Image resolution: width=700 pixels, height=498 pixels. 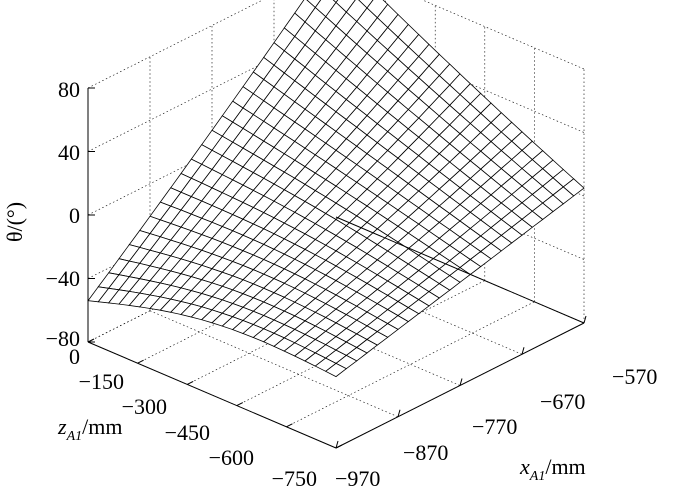 What do you see at coordinates (63, 338) in the screenshot?
I see `z-tick-label: −80` at bounding box center [63, 338].